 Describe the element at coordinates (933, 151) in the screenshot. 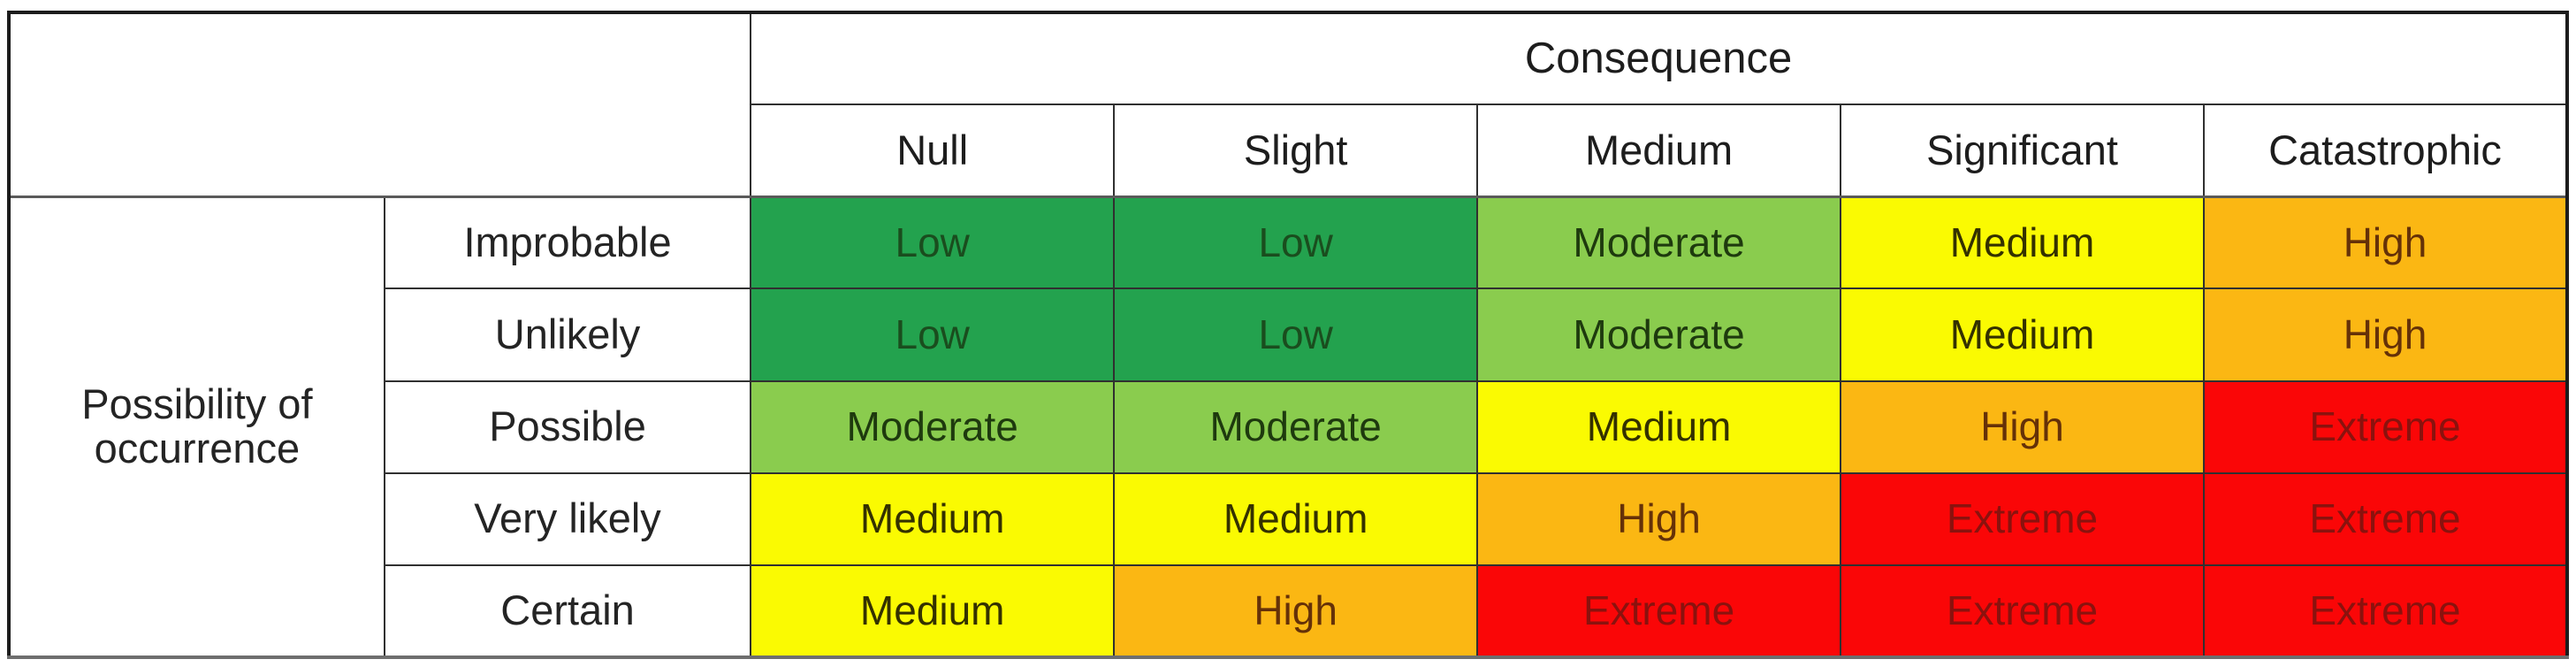

I see `column-header-null: Null` at that location.